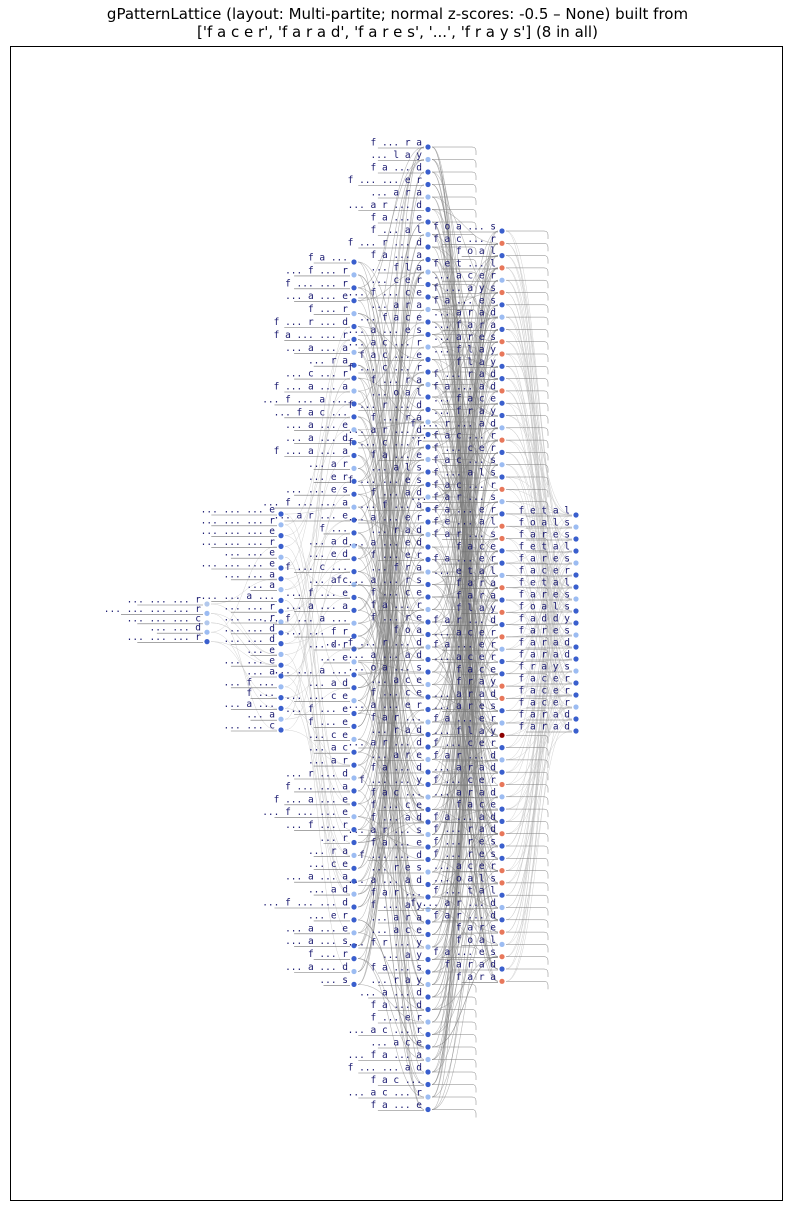 This screenshot has height=1212, width=795. What do you see at coordinates (401, 256) in the screenshot?
I see `lattice-node: f a ... a` at bounding box center [401, 256].